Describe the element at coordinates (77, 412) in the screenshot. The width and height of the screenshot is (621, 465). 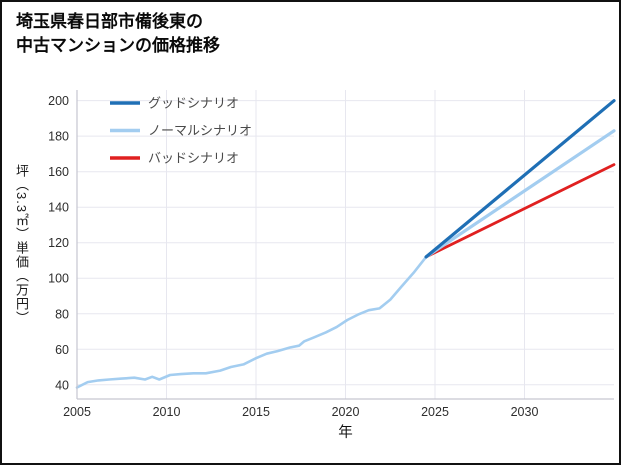
I see `x-tick-label: 2005` at that location.